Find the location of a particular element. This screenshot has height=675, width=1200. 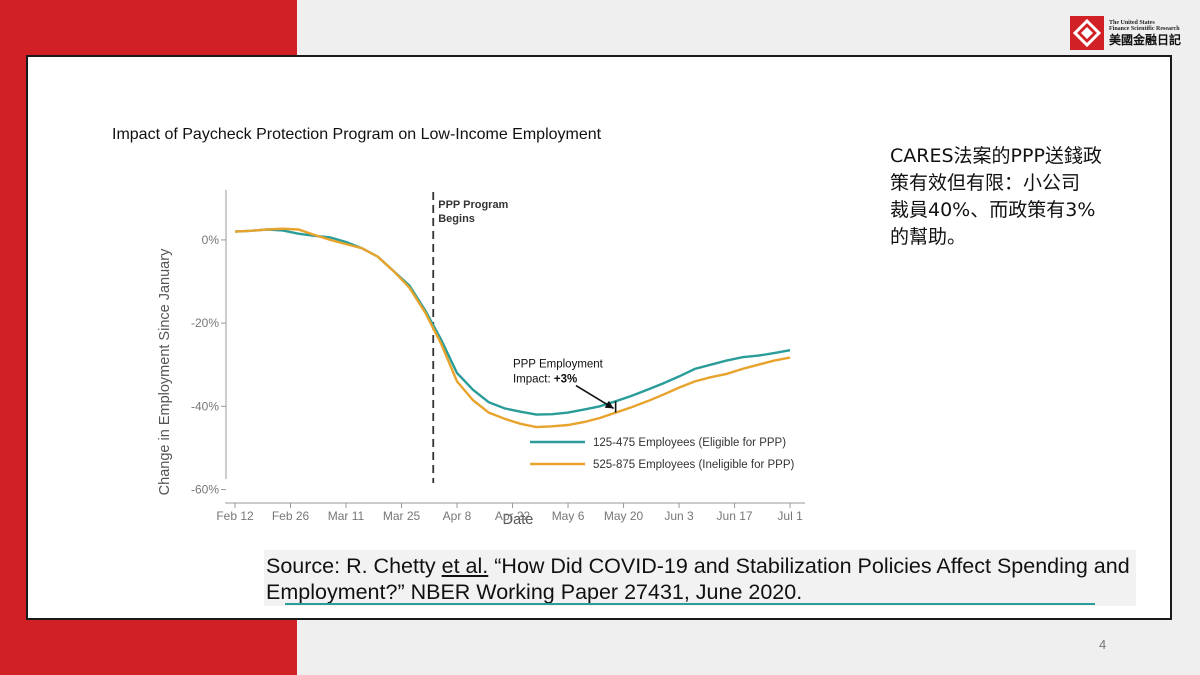

y-tick-label: -60% is located at coordinates (205, 490).